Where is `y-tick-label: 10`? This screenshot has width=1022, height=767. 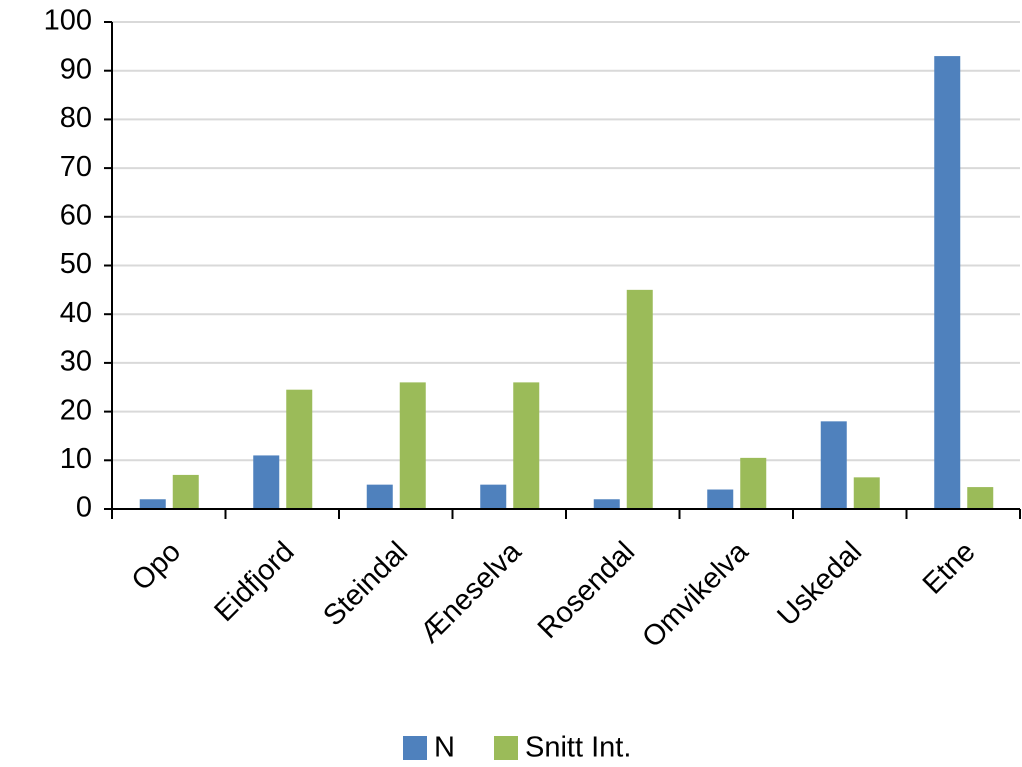 y-tick-label: 10 is located at coordinates (76, 459).